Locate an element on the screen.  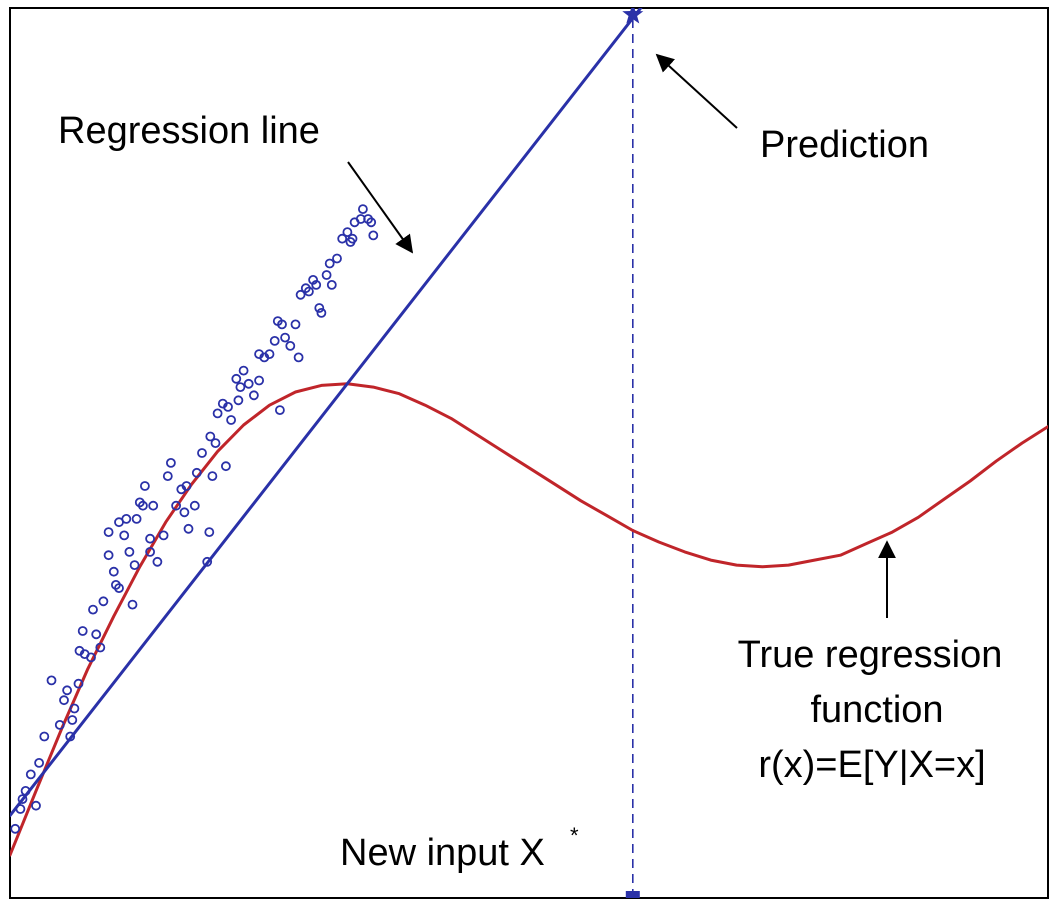
true-function-label-line2: function is located at coordinates (876, 710).